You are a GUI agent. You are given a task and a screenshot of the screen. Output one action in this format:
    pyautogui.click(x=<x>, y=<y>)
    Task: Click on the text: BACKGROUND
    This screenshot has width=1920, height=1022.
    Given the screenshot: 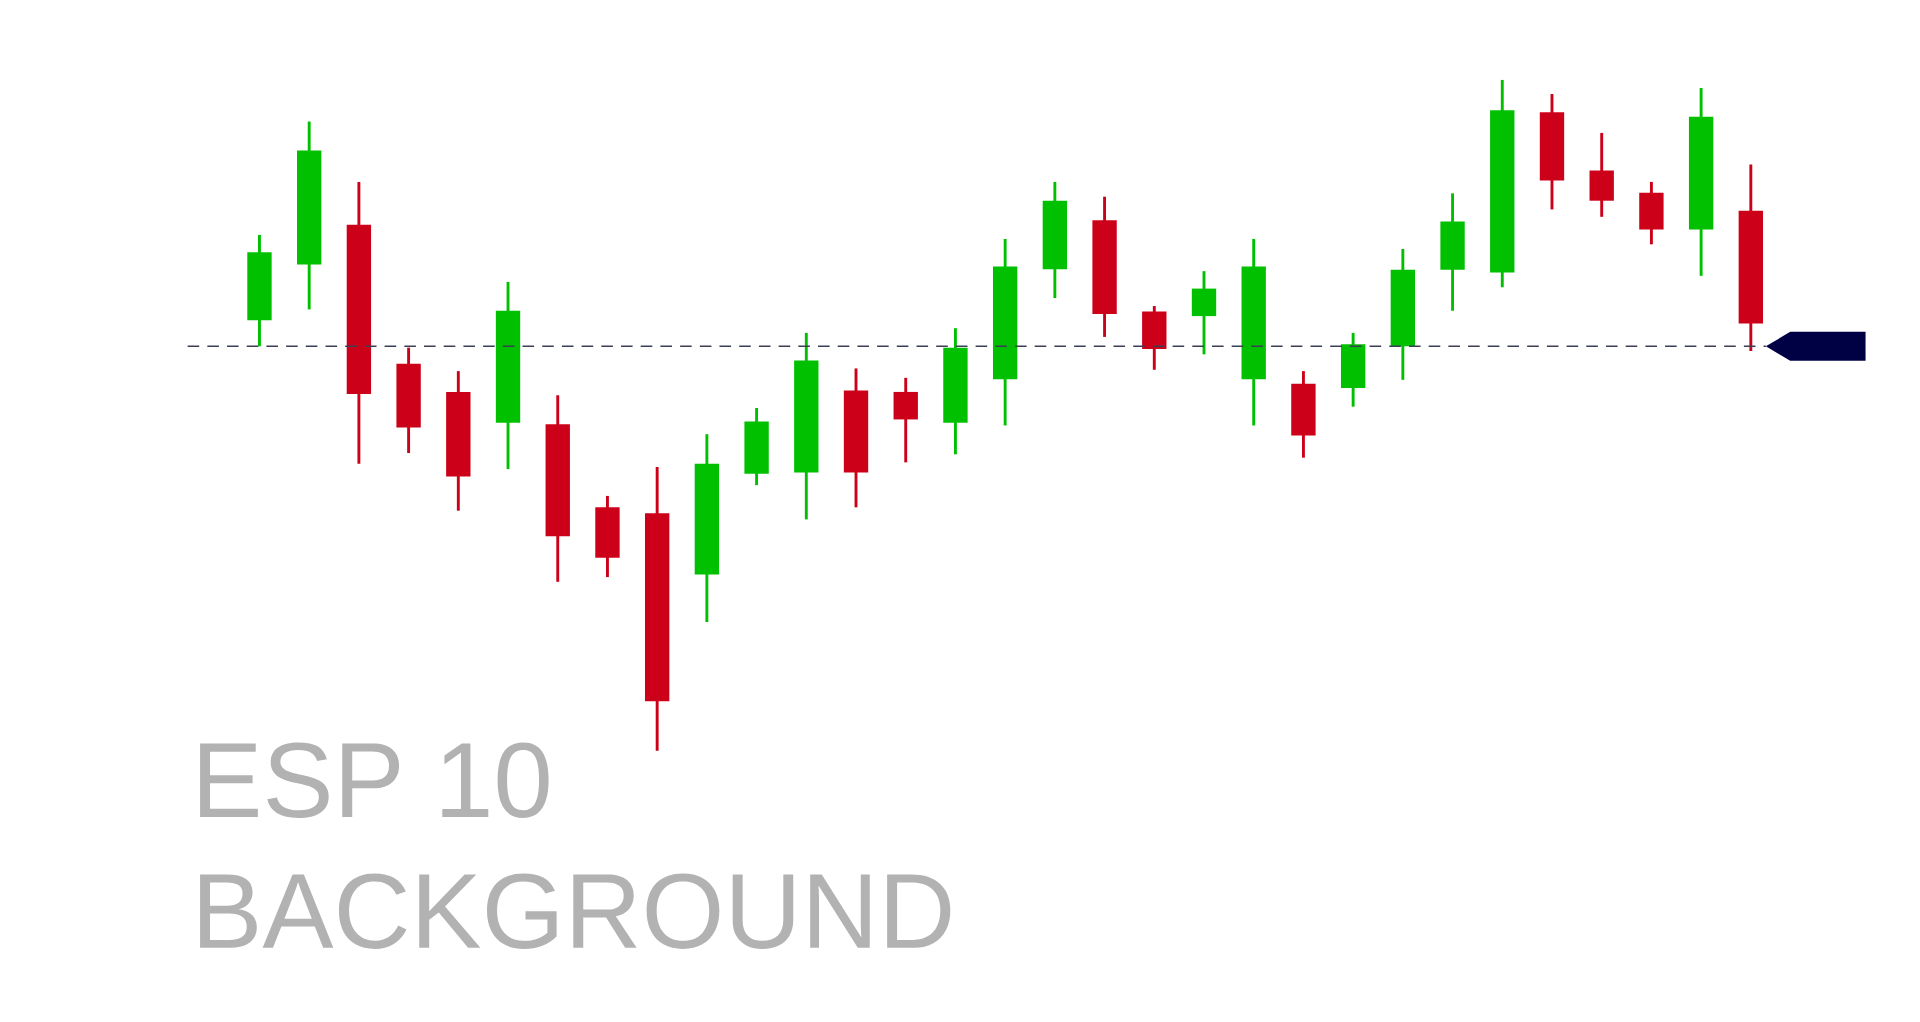 What is the action you would take?
    pyautogui.click(x=575, y=911)
    